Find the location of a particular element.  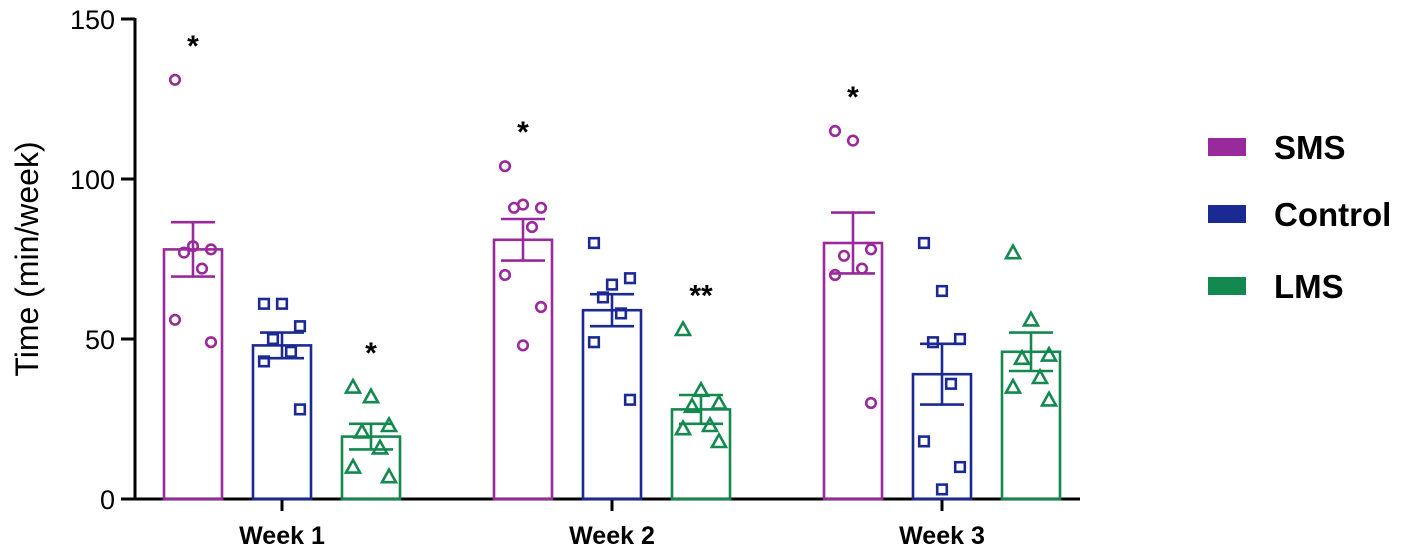

legend-label-sms: SMS is located at coordinates (1310, 147).